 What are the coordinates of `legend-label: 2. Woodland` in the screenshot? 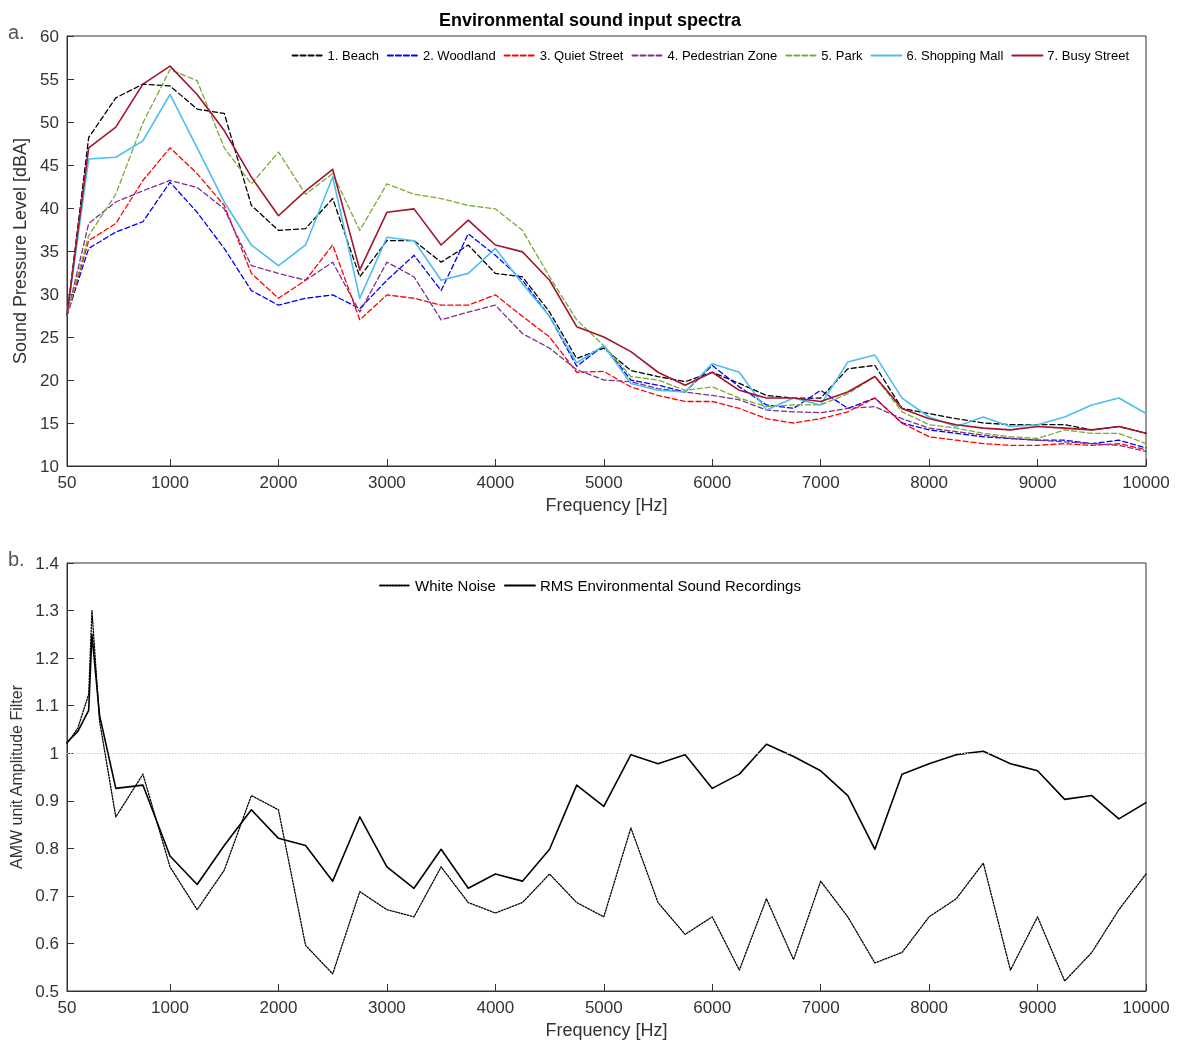 It's located at (459, 55).